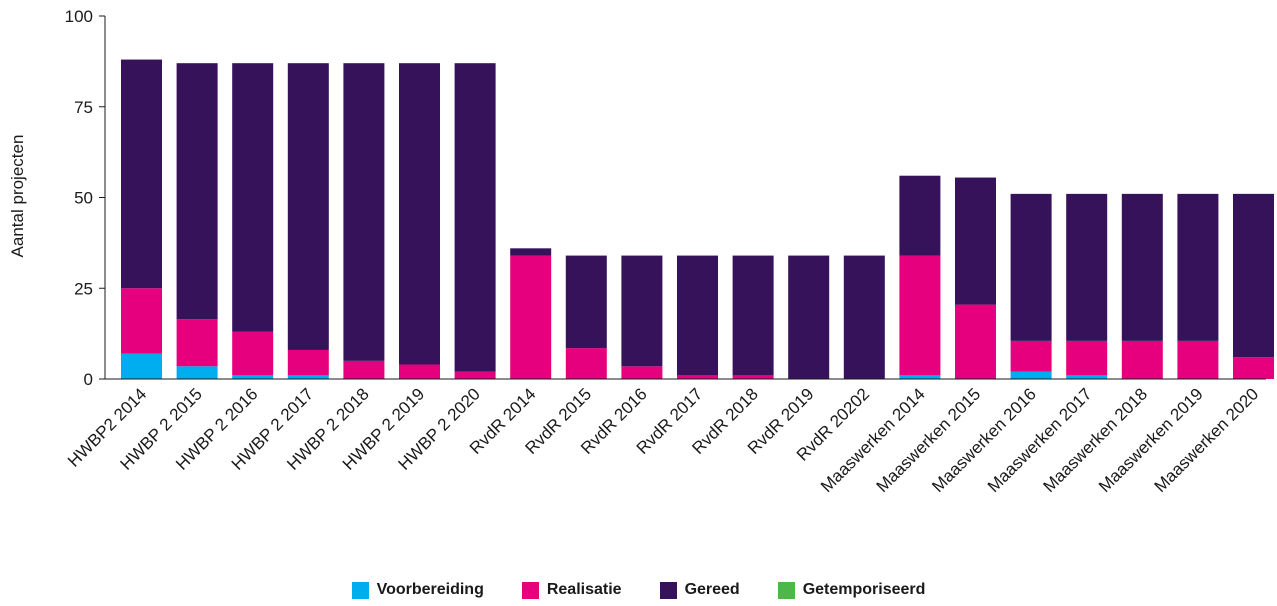  What do you see at coordinates (83, 288) in the screenshot?
I see `y-tick-label: 25` at bounding box center [83, 288].